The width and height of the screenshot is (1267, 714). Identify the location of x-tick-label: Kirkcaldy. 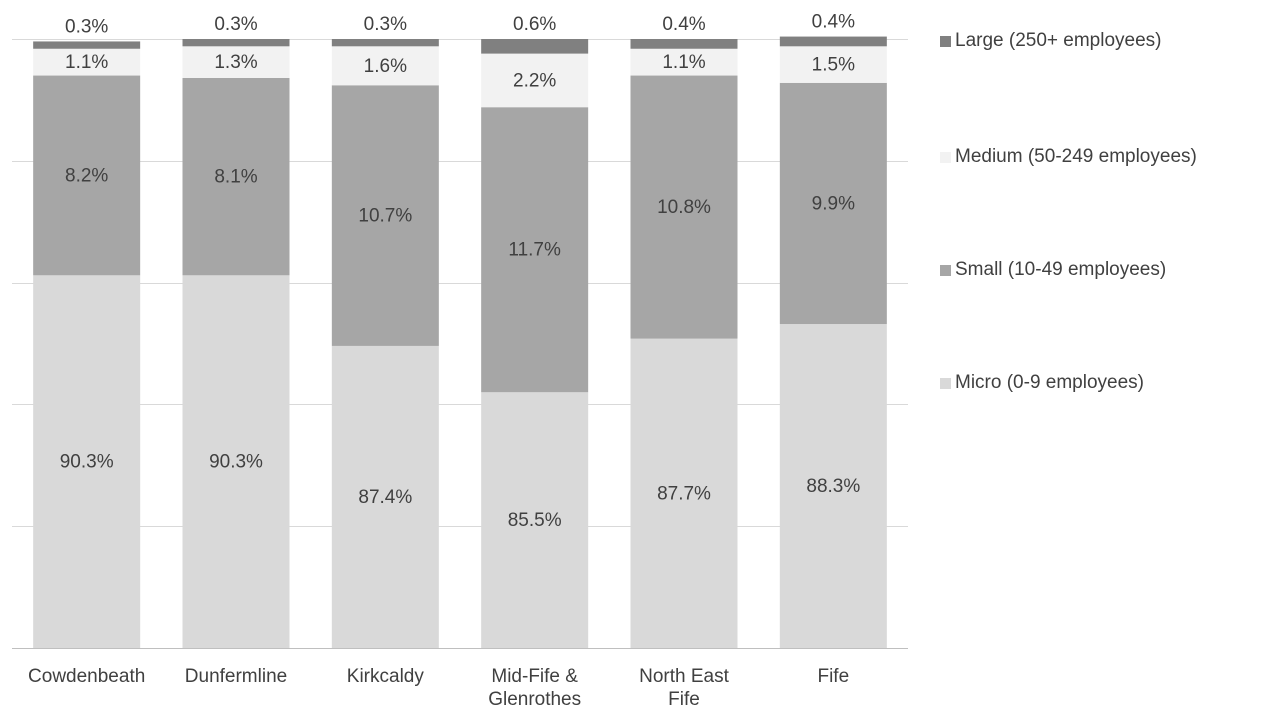
(386, 676).